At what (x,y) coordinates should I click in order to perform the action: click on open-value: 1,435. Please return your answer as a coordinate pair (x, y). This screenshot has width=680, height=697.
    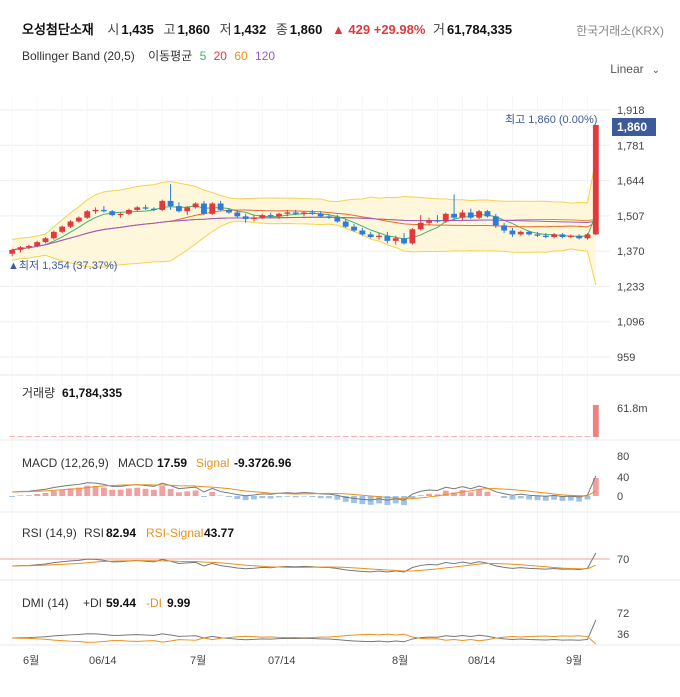
    Looking at the image, I should click on (137, 29).